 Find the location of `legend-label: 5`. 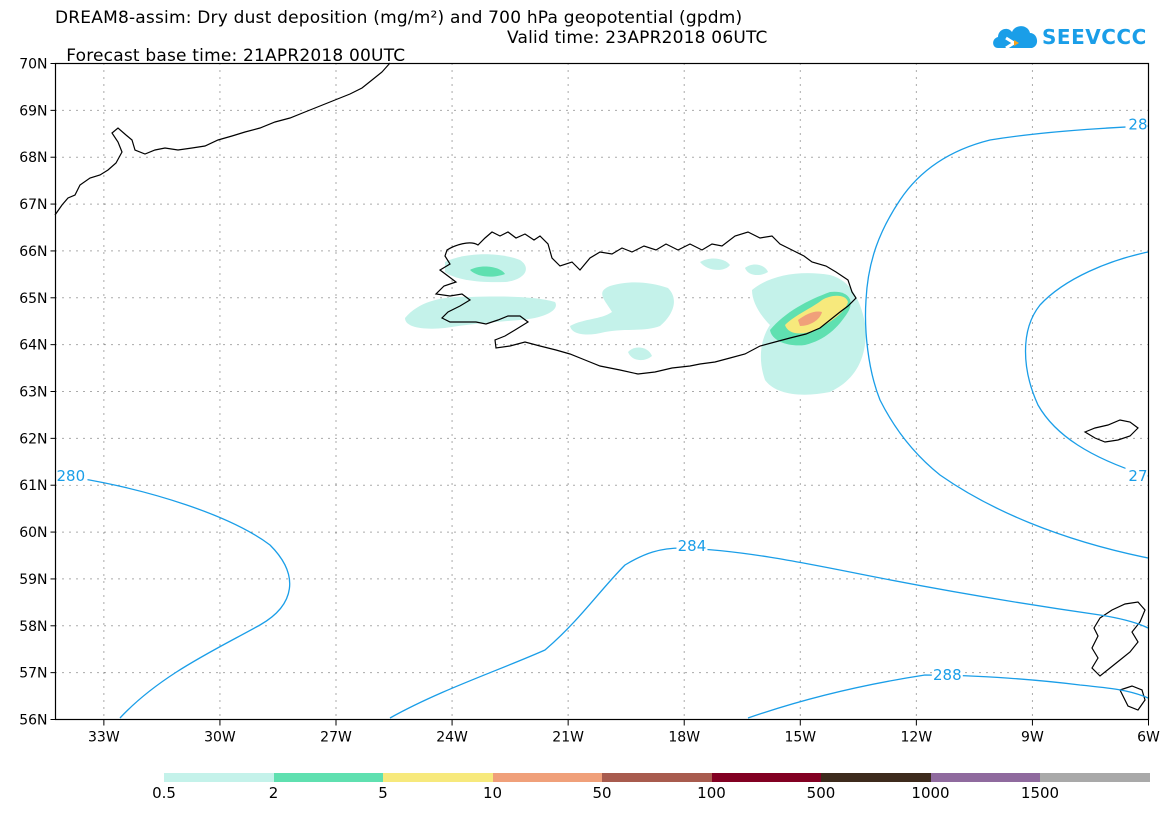

legend-label: 5 is located at coordinates (383, 793).